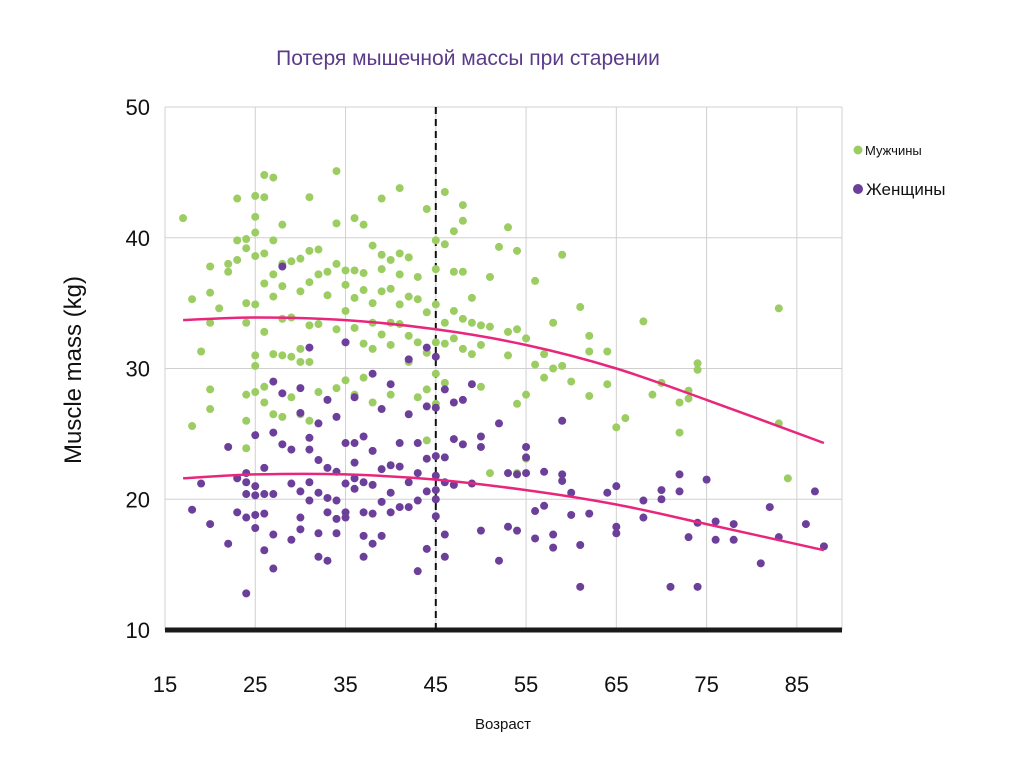  I want to click on x-tick-label: 75, so click(706, 684).